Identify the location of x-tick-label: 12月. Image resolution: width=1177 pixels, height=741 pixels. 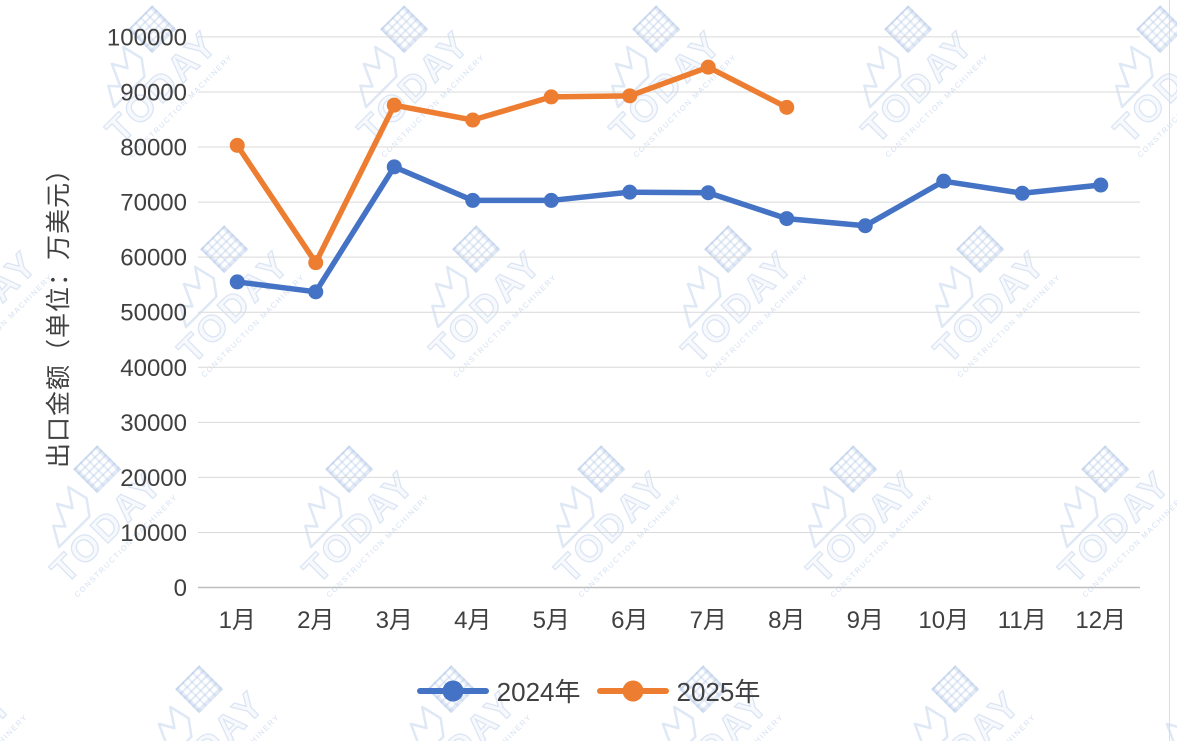
(1100, 620).